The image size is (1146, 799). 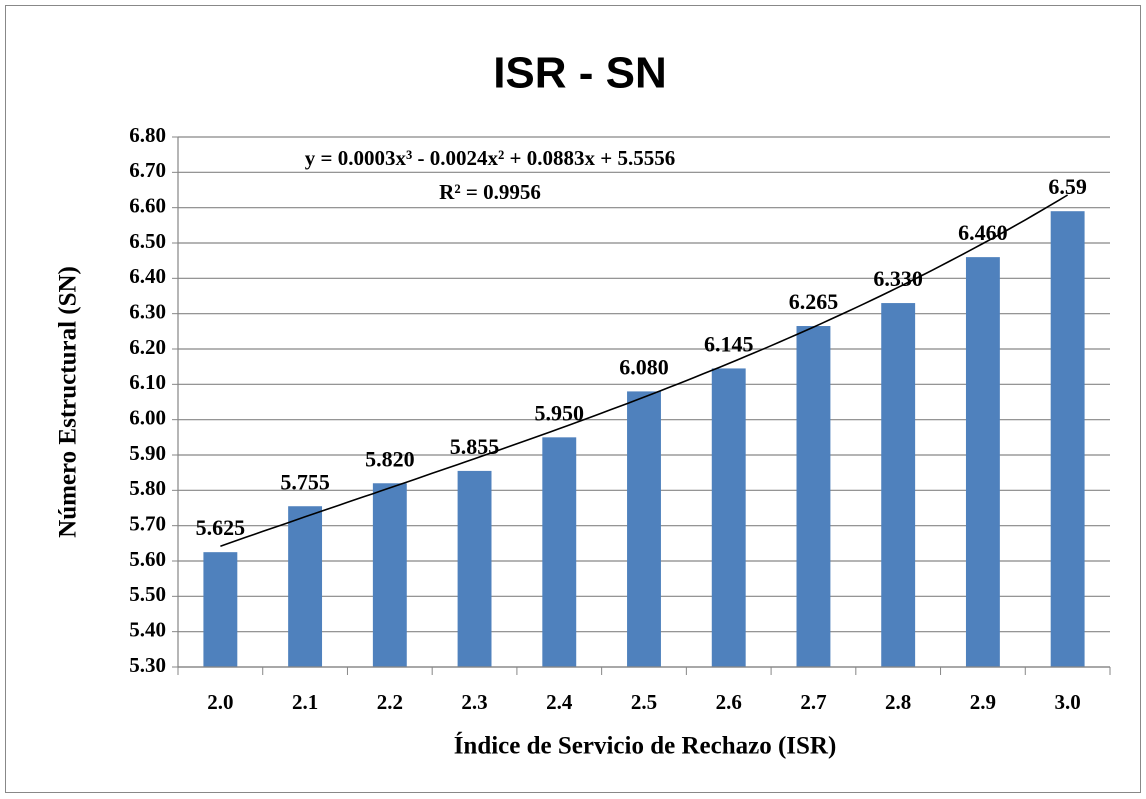 I want to click on y-tick-label: 6.20, so click(x=147, y=347).